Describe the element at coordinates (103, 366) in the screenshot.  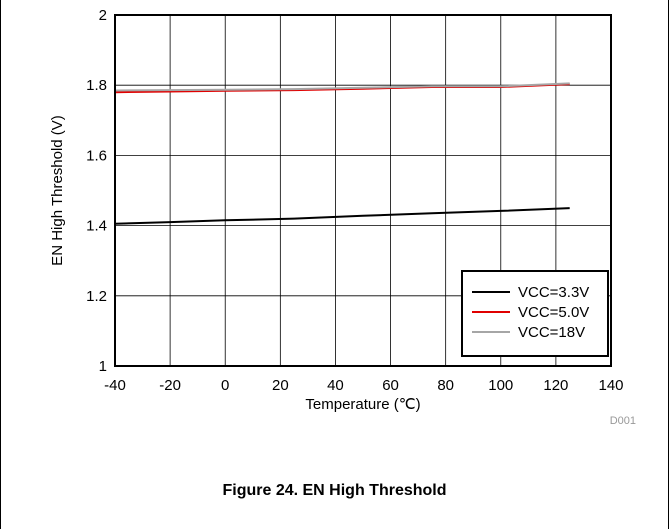
I see `y-tick-label: 1` at that location.